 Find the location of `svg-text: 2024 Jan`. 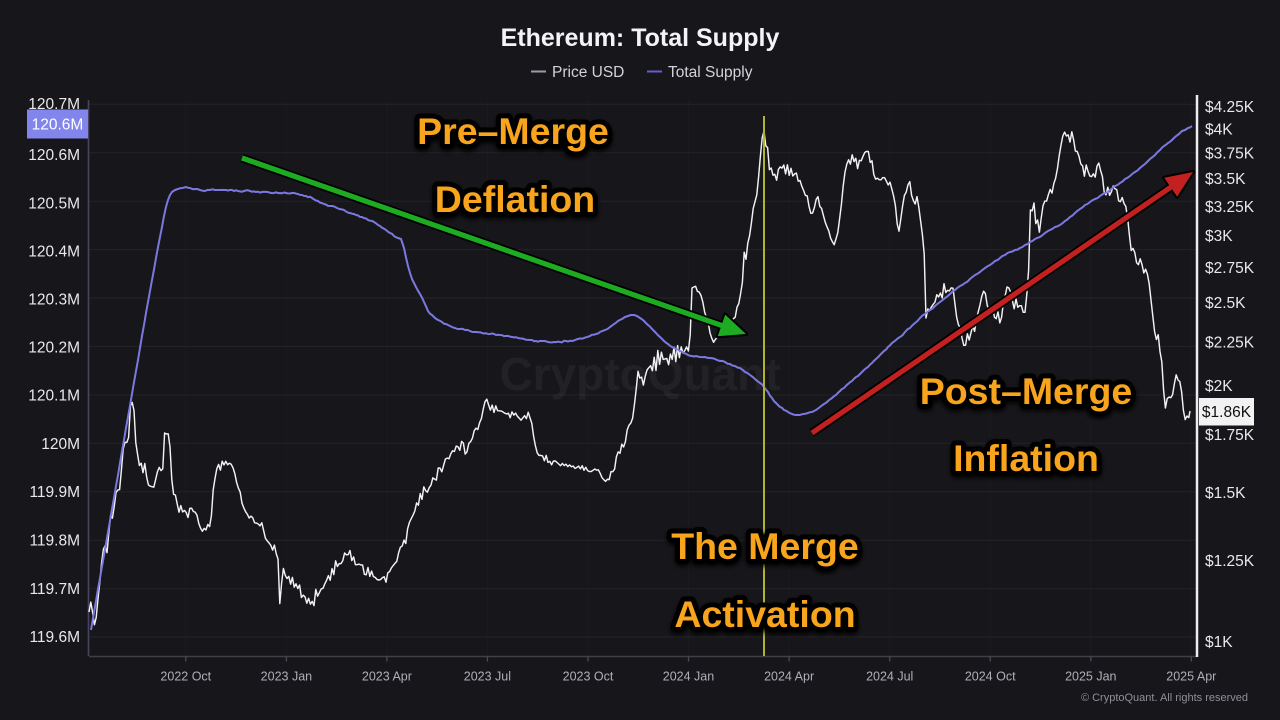

svg-text: 2024 Jan is located at coordinates (688, 677).